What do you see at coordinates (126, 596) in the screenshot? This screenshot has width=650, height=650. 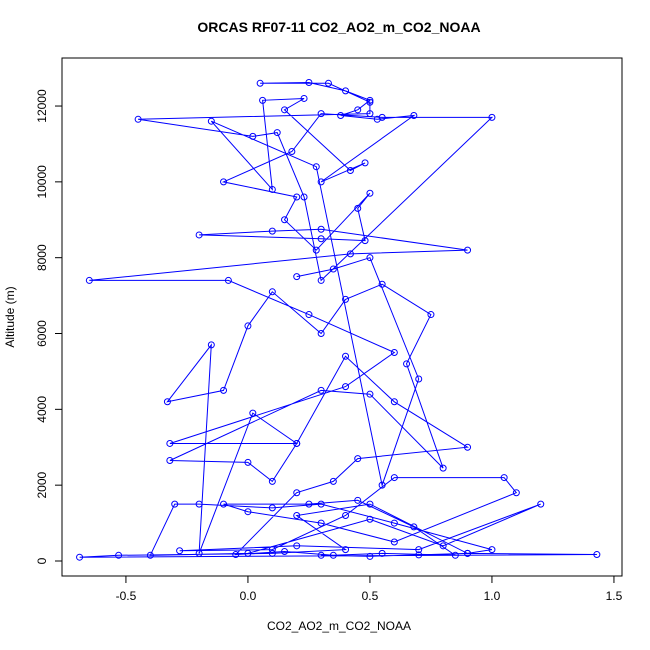 I see `x-tick-label: -0.5` at bounding box center [126, 596].